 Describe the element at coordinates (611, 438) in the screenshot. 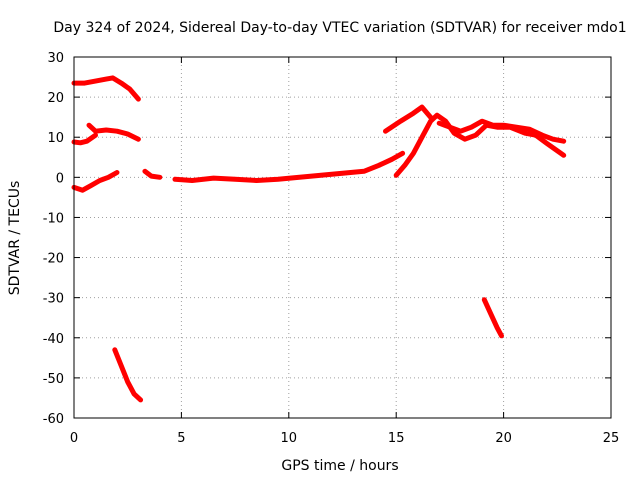

I see `x-tick-label: 25` at that location.